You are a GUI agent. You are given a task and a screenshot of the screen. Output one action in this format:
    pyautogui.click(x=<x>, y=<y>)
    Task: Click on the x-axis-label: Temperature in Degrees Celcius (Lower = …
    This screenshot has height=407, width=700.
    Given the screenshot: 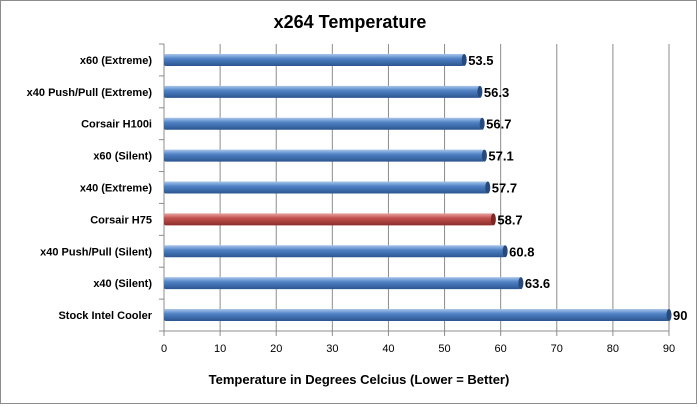 What is the action you would take?
    pyautogui.click(x=359, y=379)
    